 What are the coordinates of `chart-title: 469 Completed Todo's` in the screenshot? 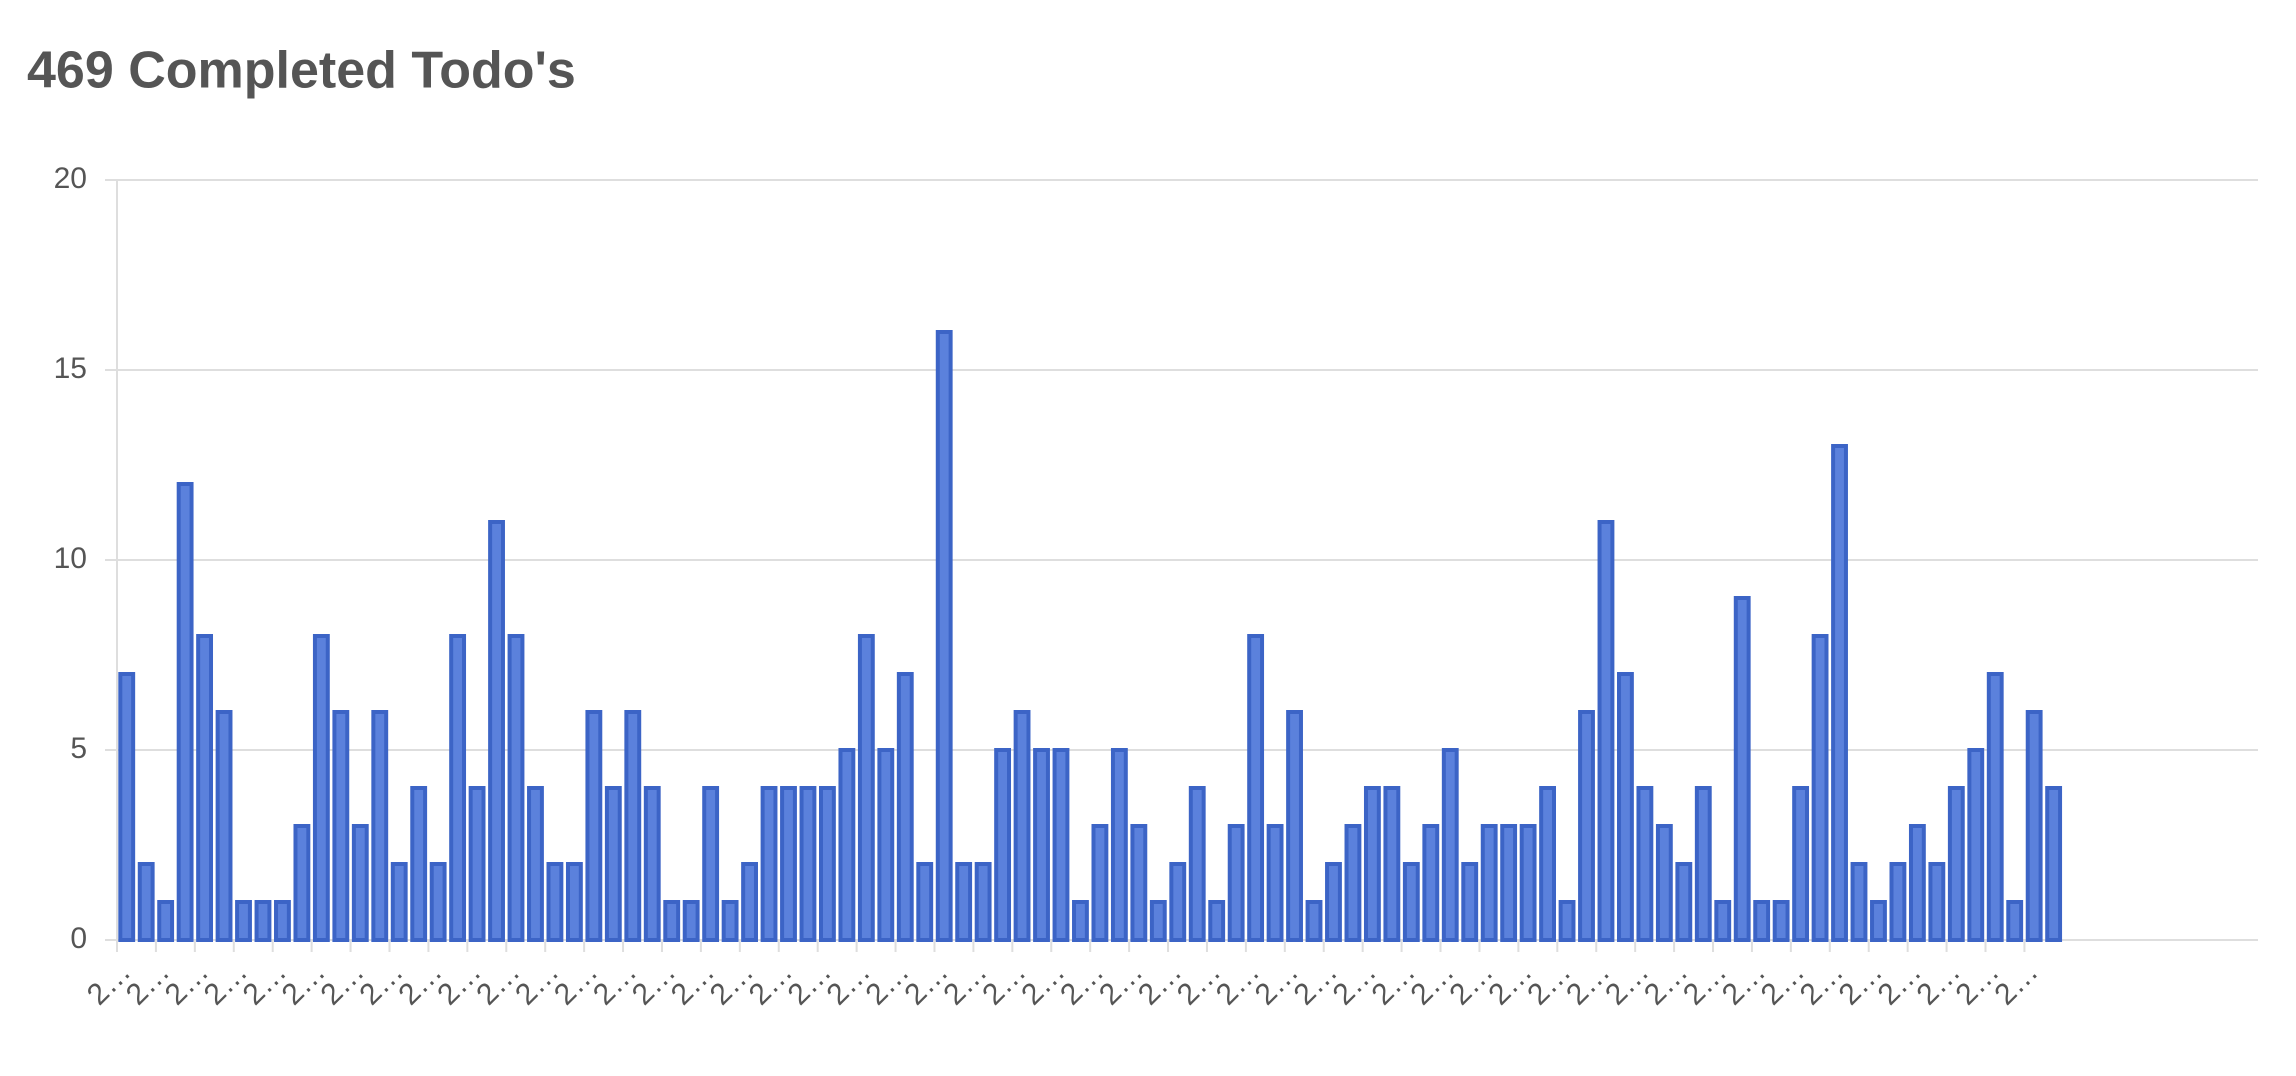 It's located at (301, 71).